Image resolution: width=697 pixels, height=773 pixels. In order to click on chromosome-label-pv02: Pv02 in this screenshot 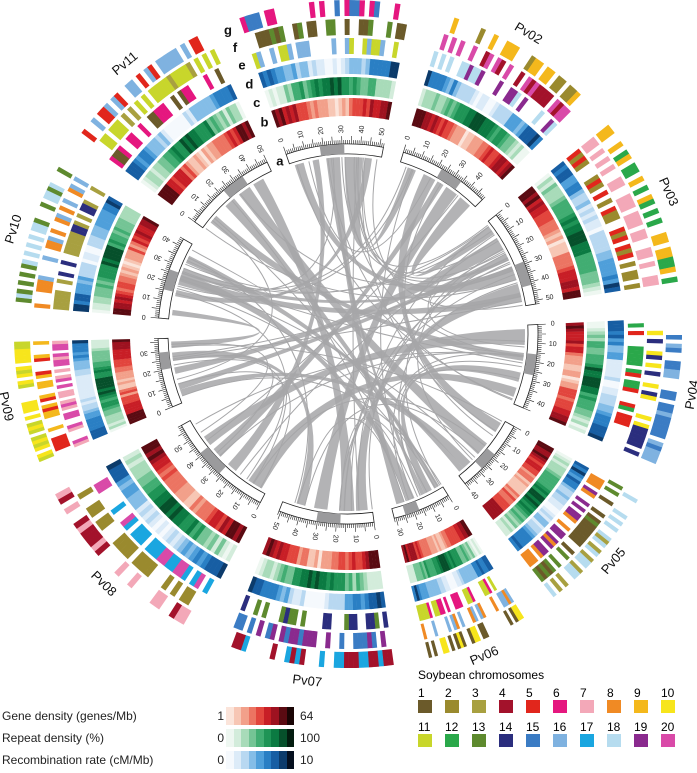, I will do `click(528, 33)`.